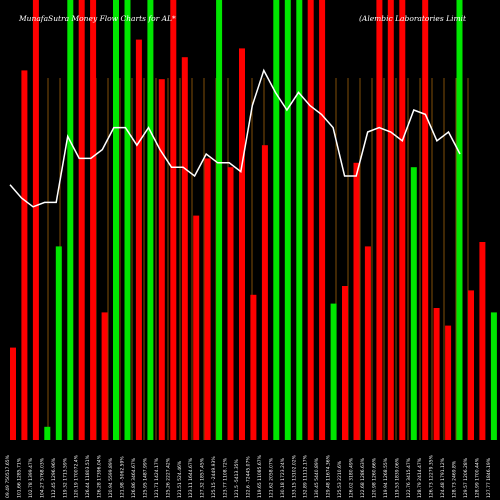 This screenshot has height=500, width=500. I want to click on x-tick-label: 130.45 5440.89%, so click(317, 477).